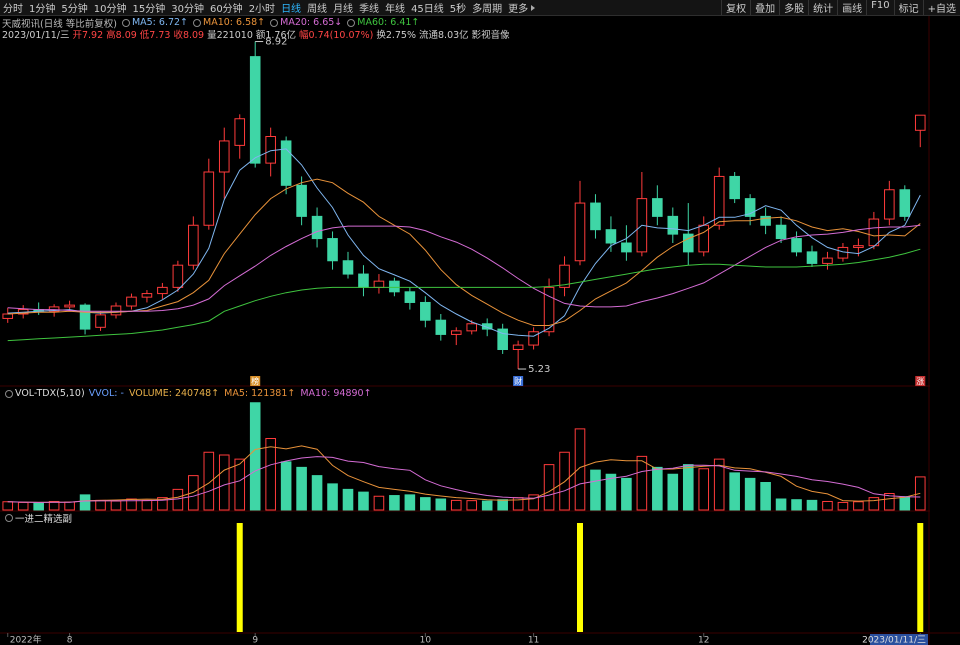  Describe the element at coordinates (110, 9) in the screenshot. I see `period-tab: 10分钟` at that location.